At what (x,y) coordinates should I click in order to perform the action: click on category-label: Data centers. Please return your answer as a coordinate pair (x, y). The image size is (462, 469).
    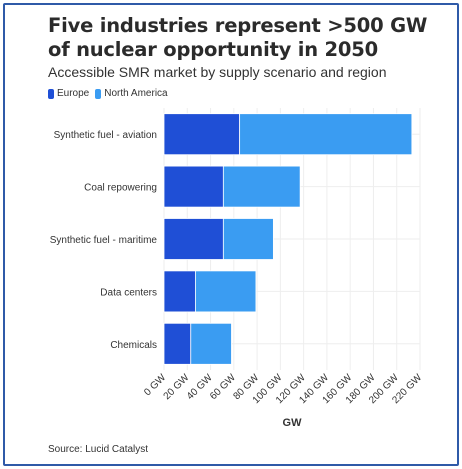
    Looking at the image, I should click on (128, 292).